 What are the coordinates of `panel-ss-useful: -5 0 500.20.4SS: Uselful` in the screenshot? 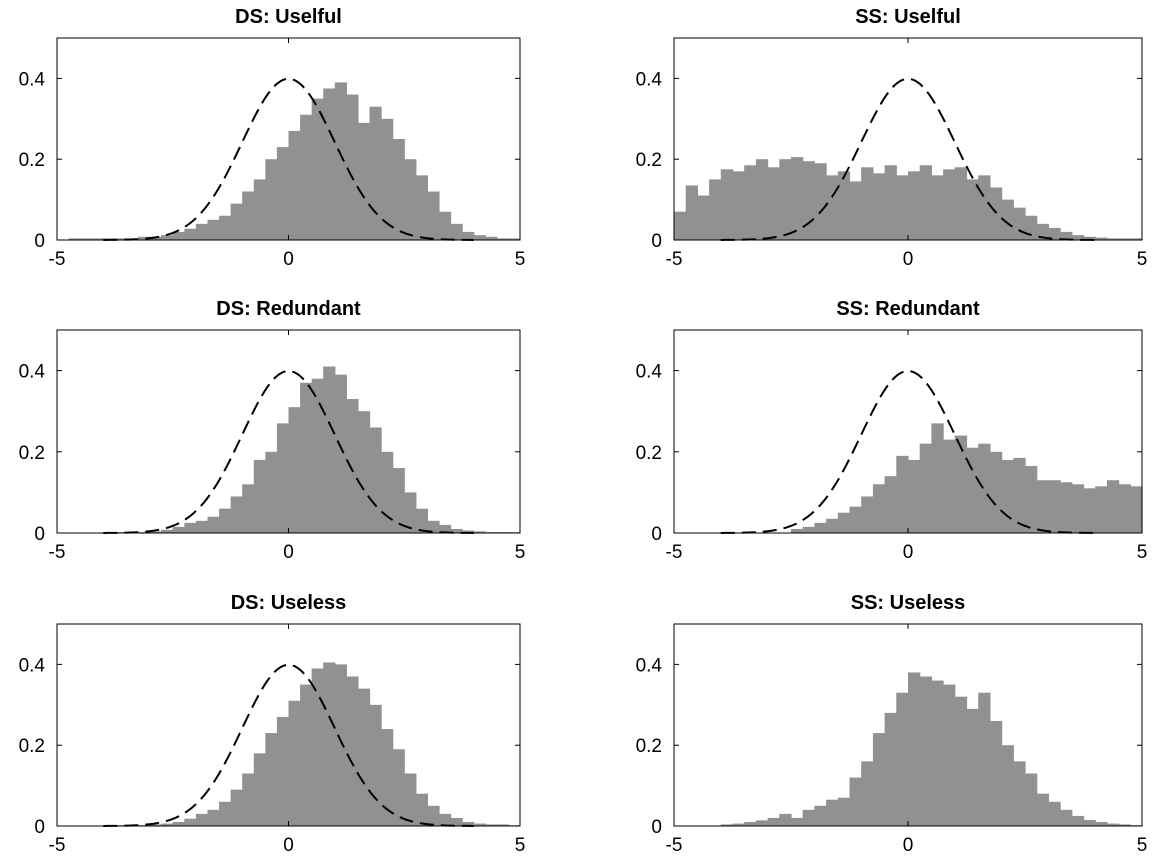 It's located at (892, 138).